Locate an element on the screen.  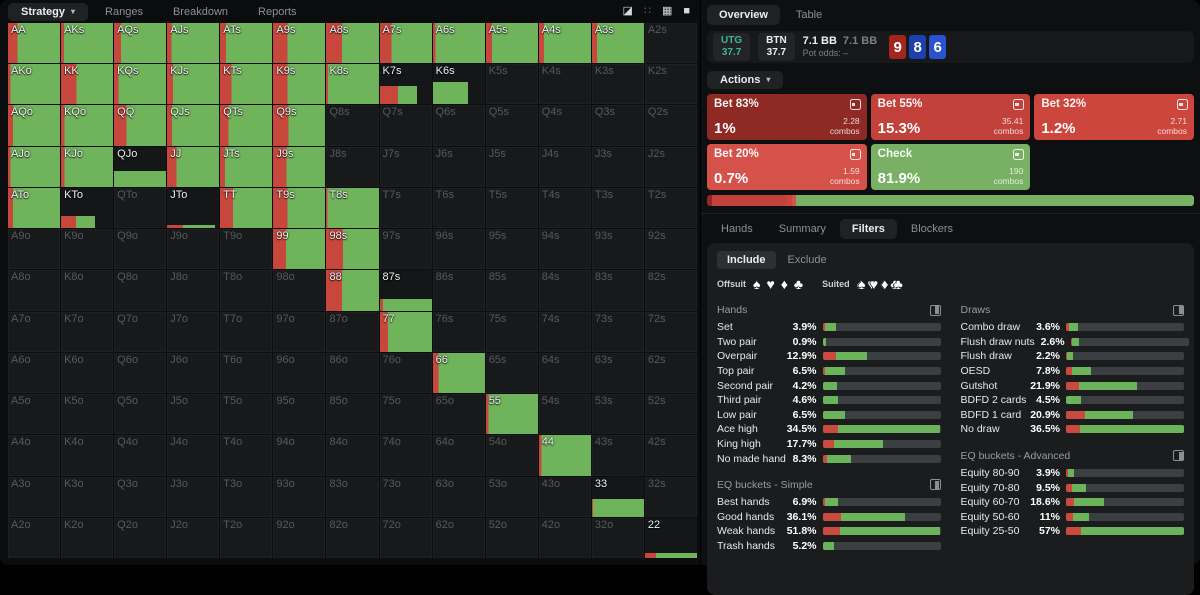
grid-cell-A8o: A8o is located at coordinates (34, 290).